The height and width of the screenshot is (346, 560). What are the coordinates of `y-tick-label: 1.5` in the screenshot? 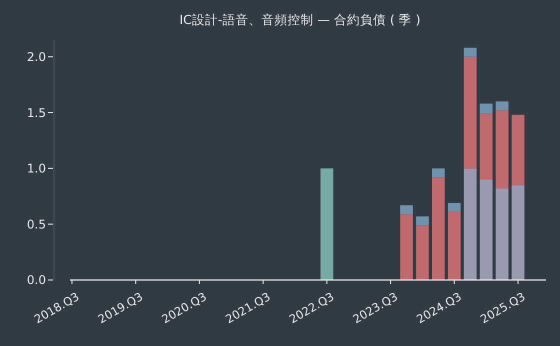 It's located at (36, 113).